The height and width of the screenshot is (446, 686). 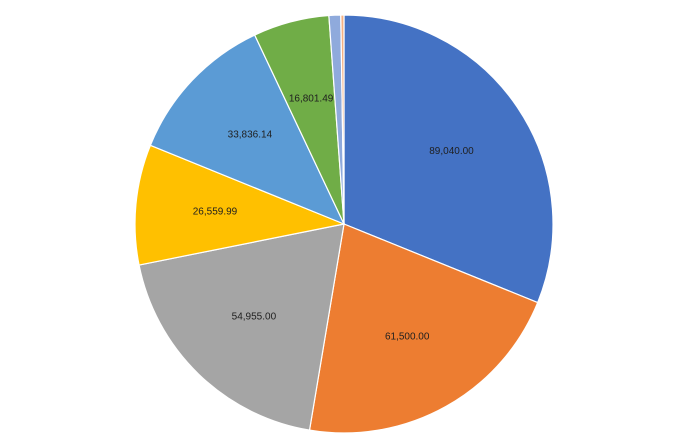 I want to click on pie-data-label-4: 33,836.14, so click(x=250, y=135).